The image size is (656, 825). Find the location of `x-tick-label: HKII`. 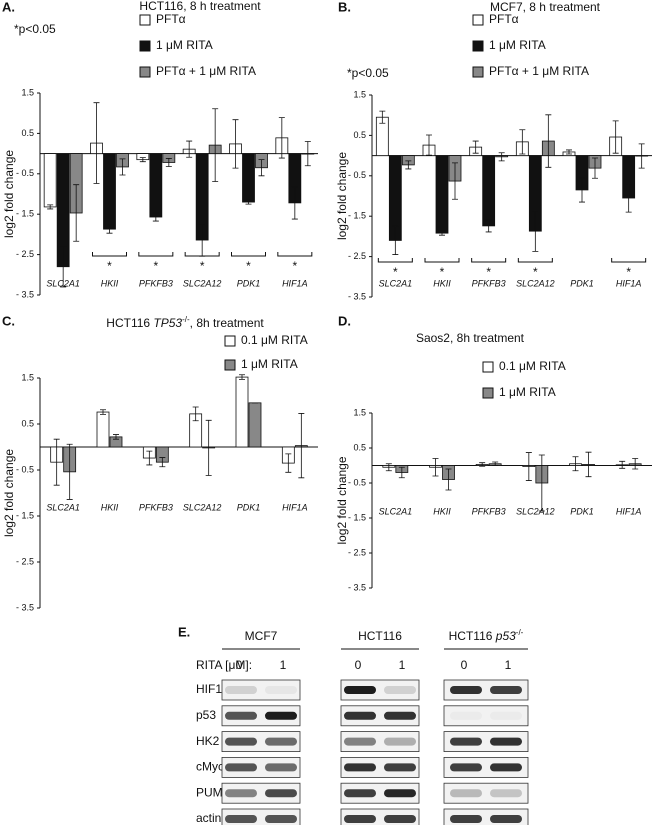

x-tick-label: HKII is located at coordinates (110, 507).